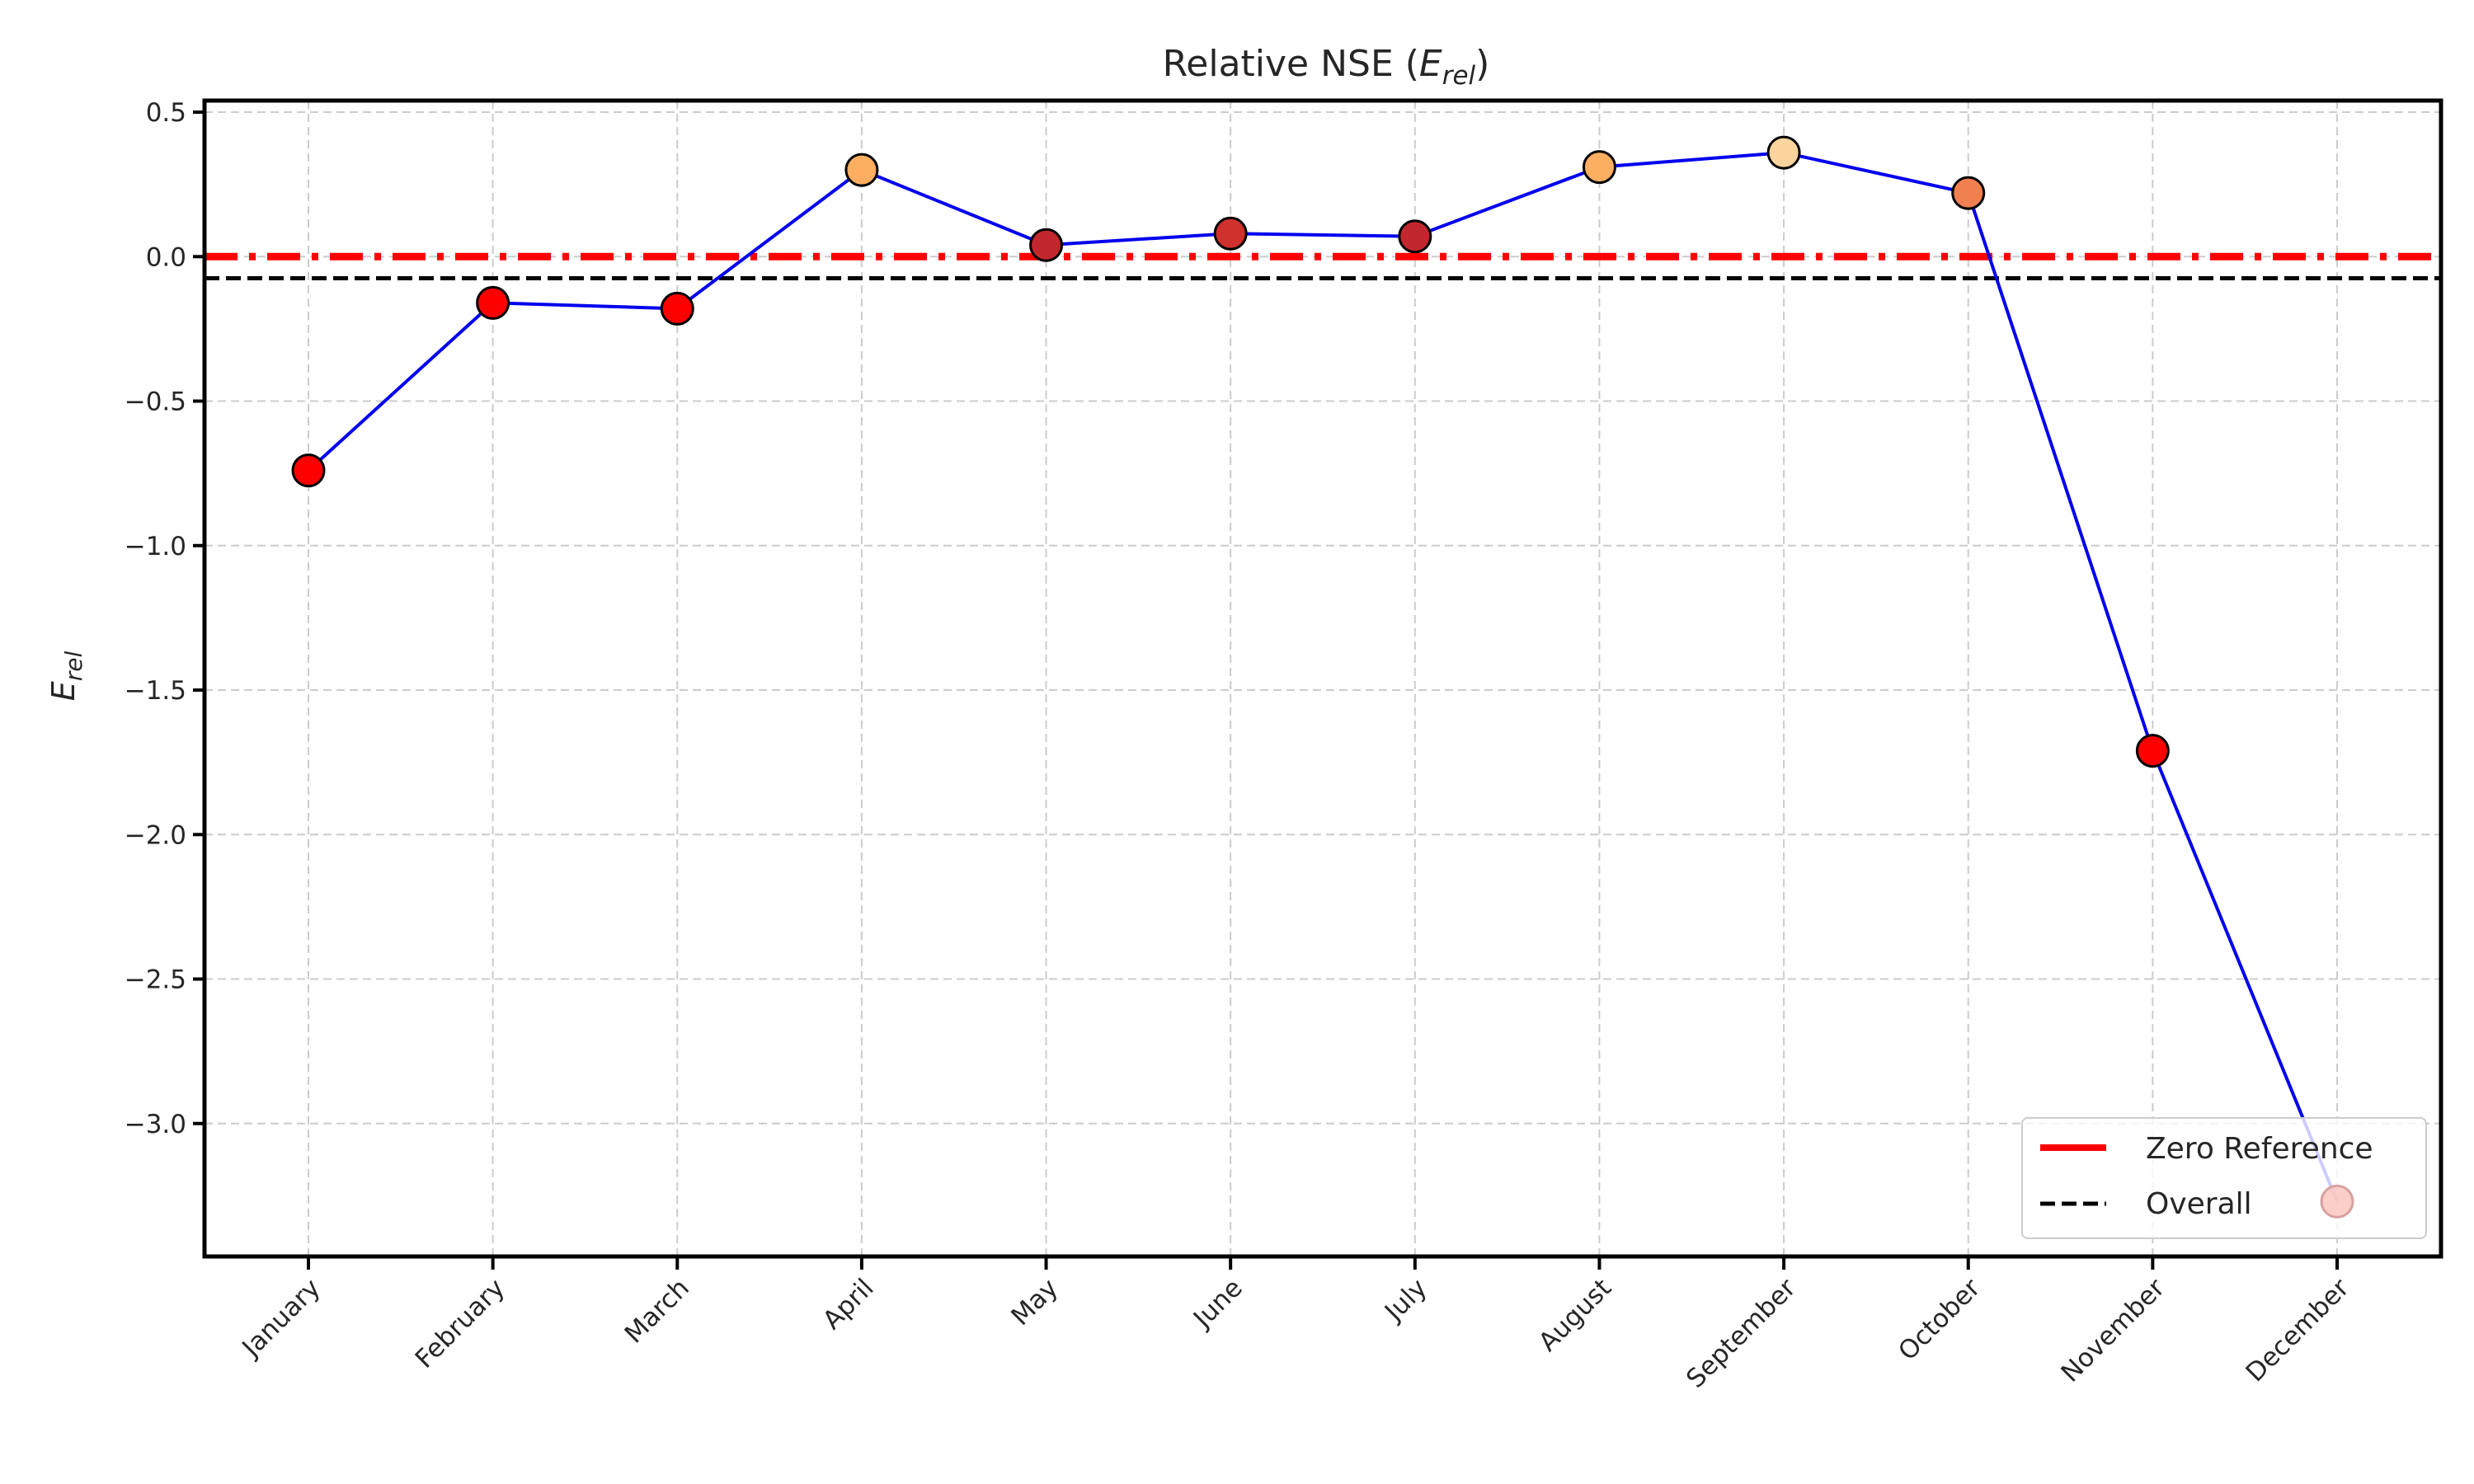 The image size is (2474, 1484). What do you see at coordinates (166, 113) in the screenshot?
I see `y-tick-label: 0.5` at bounding box center [166, 113].